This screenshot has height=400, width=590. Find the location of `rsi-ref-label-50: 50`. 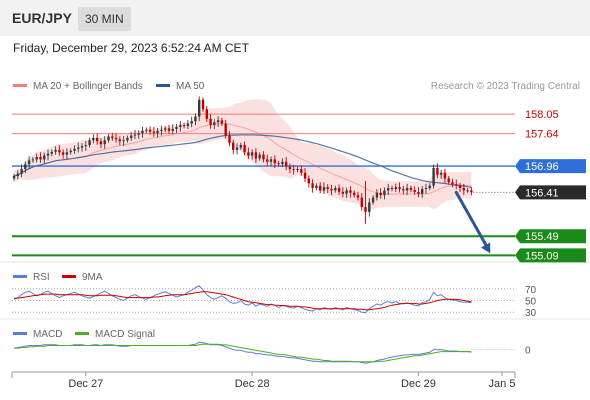

rsi-ref-label-50: 50 is located at coordinates (531, 302).